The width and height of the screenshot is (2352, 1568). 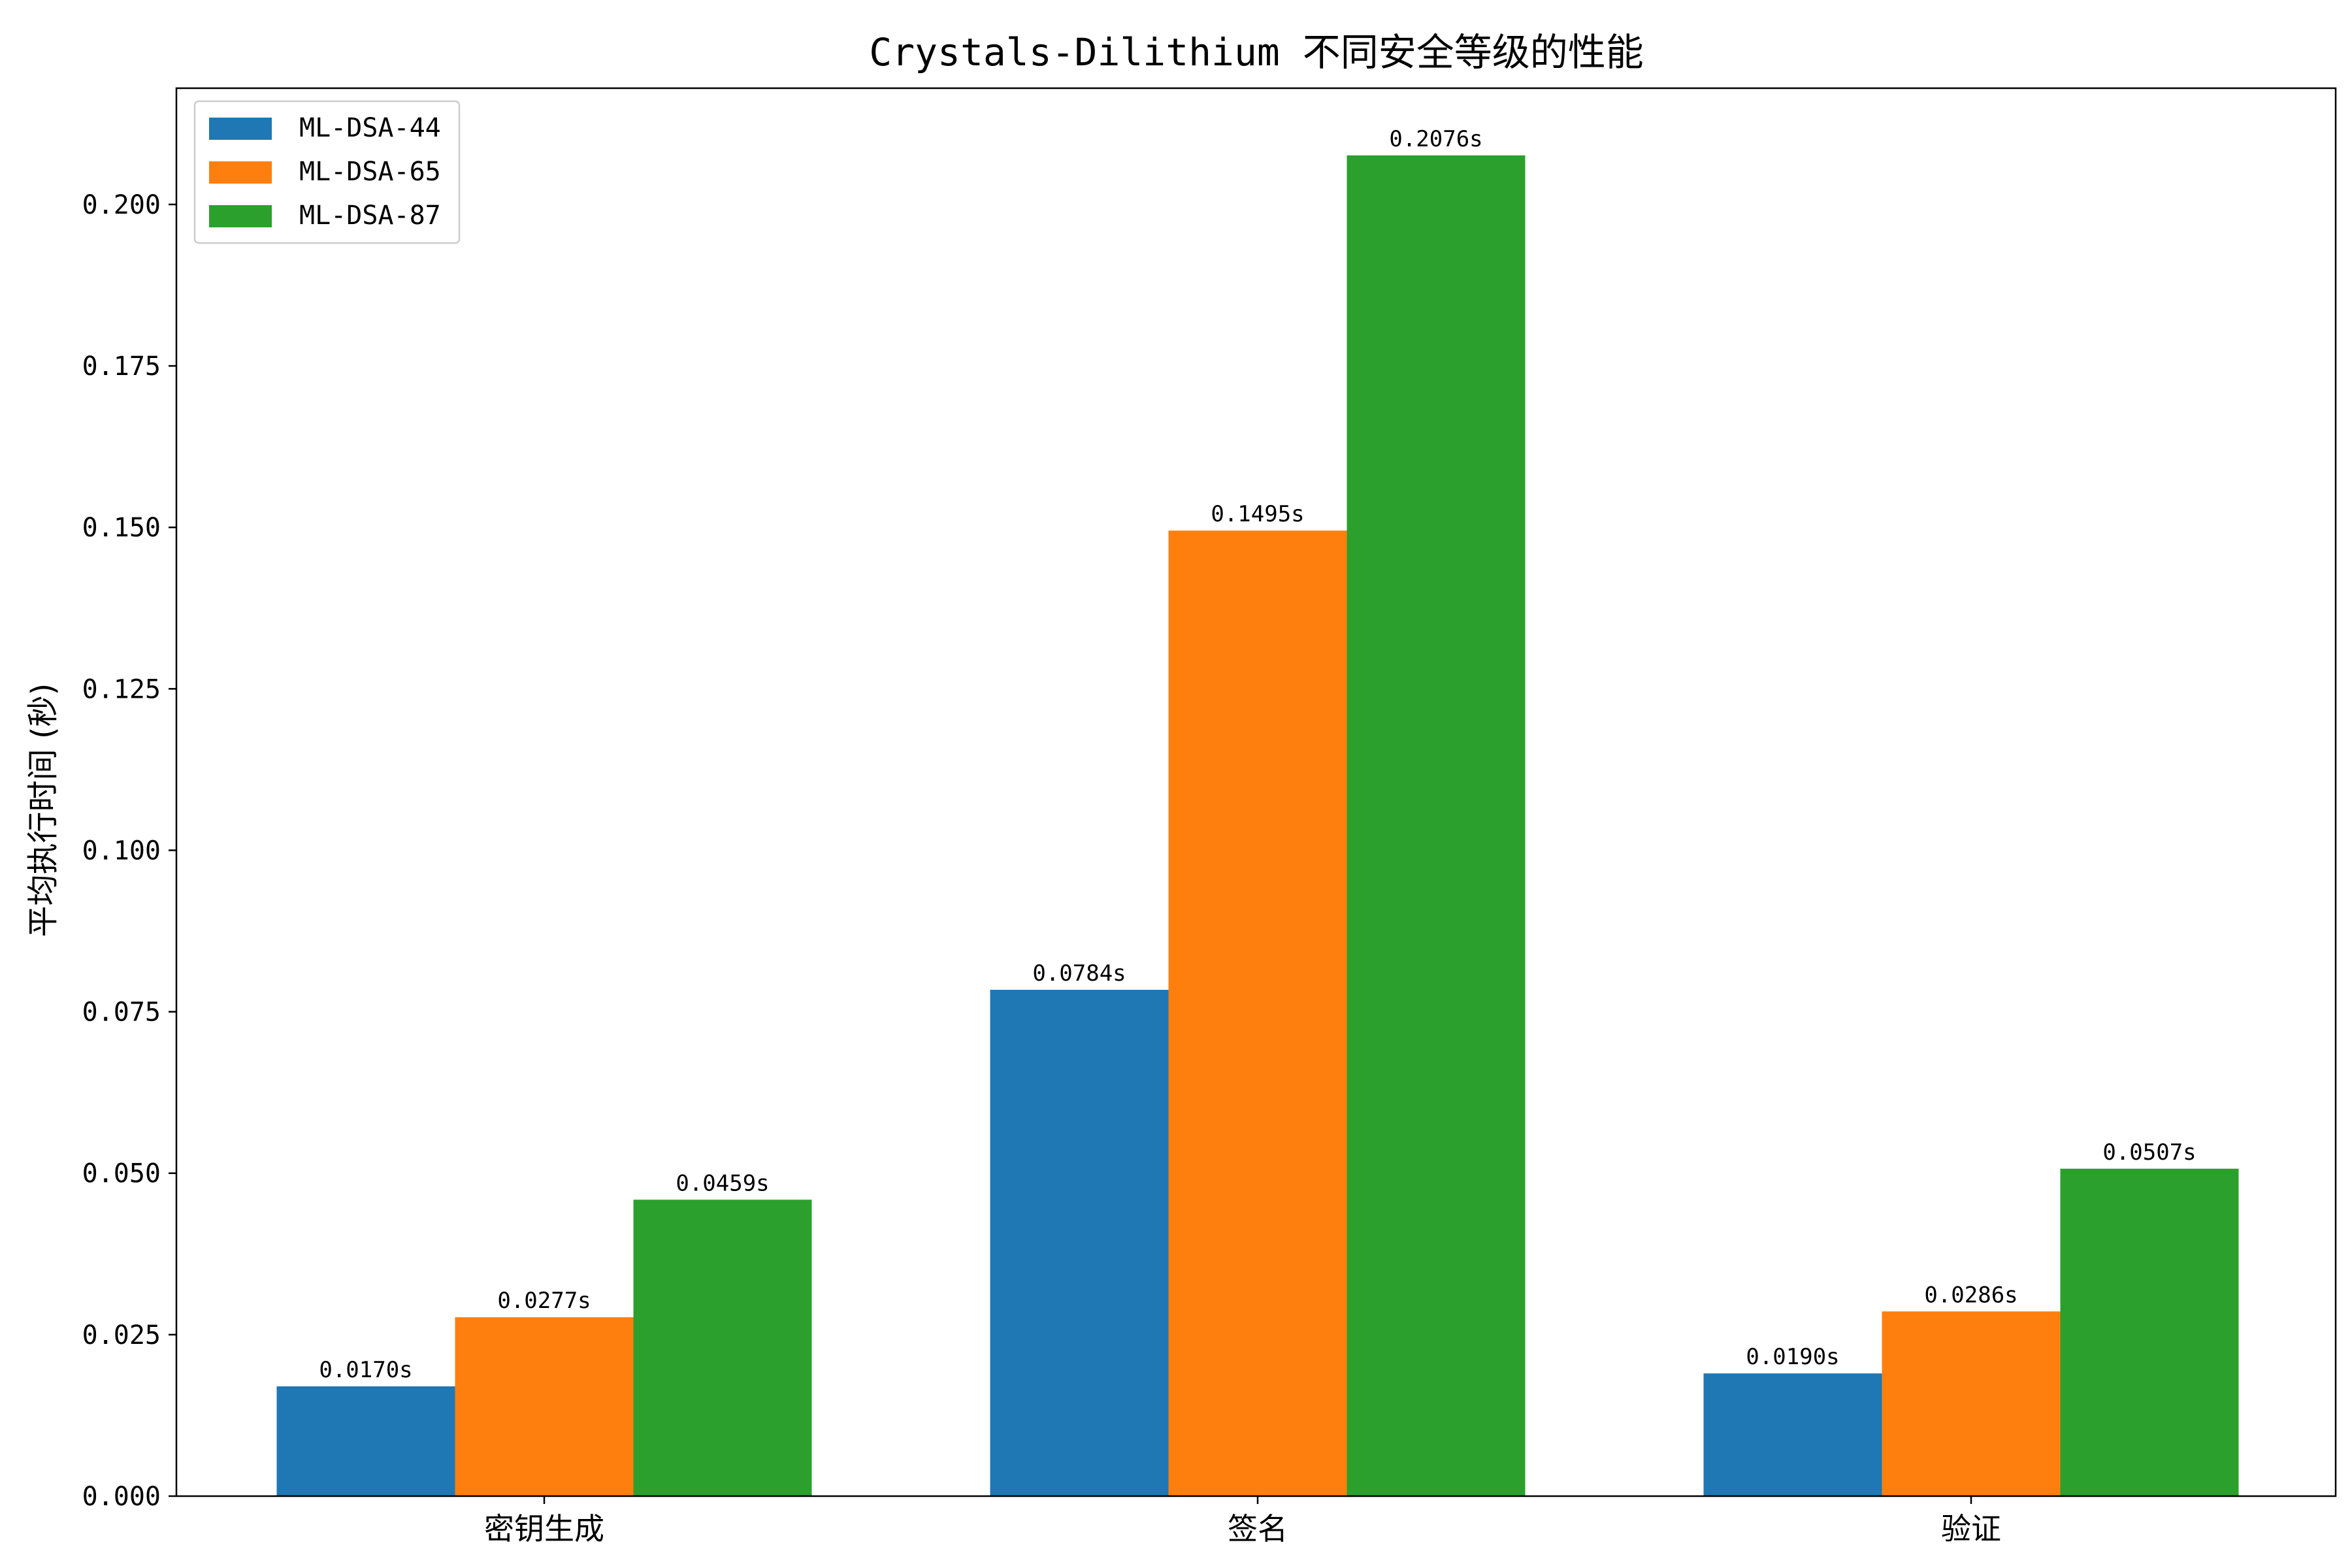 I want to click on y-tick-label: 0.150, so click(x=121, y=528).